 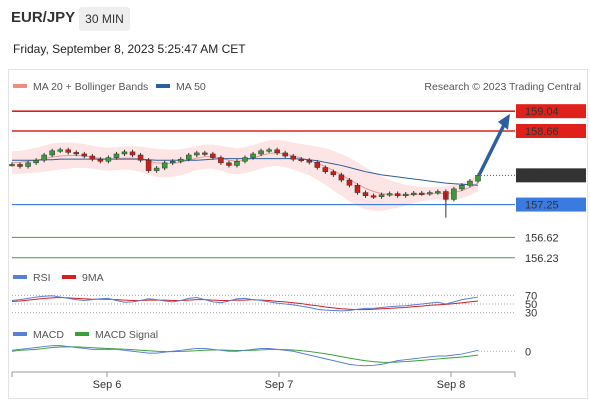 I want to click on level-tag-157.25, so click(x=551, y=204).